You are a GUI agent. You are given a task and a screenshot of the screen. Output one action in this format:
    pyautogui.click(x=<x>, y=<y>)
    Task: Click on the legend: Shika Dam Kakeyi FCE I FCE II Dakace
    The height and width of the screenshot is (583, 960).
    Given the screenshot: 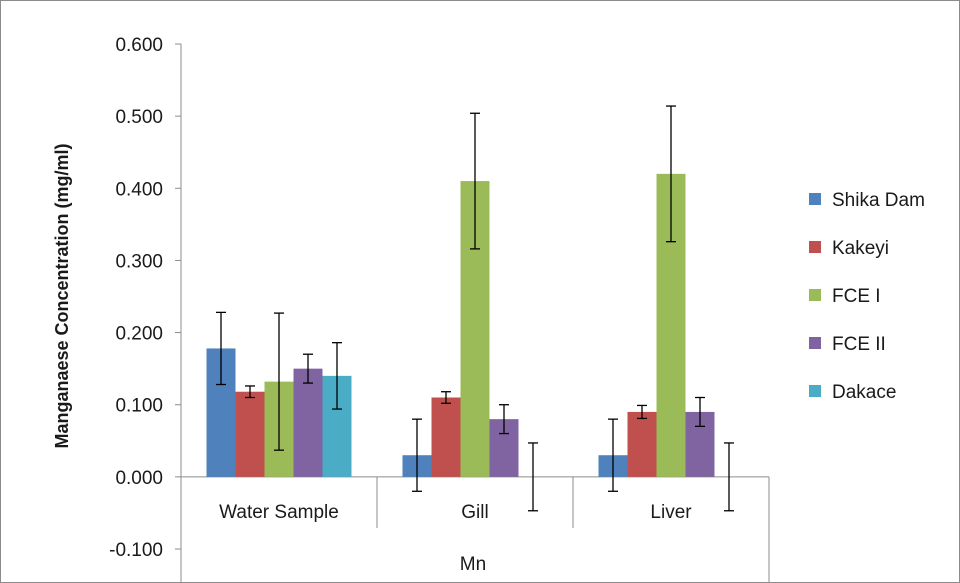 What is the action you would take?
    pyautogui.click(x=867, y=296)
    